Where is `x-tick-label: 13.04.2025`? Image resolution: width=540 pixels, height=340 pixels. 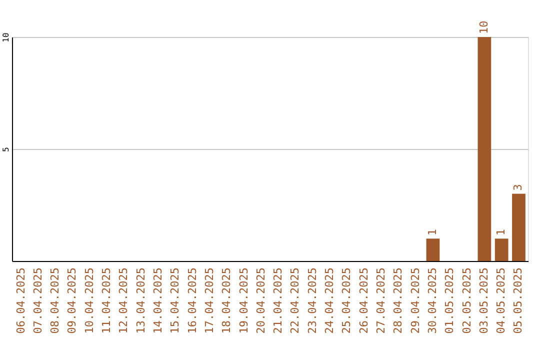 x-tick-label: 13.04.2025 is located at coordinates (141, 301).